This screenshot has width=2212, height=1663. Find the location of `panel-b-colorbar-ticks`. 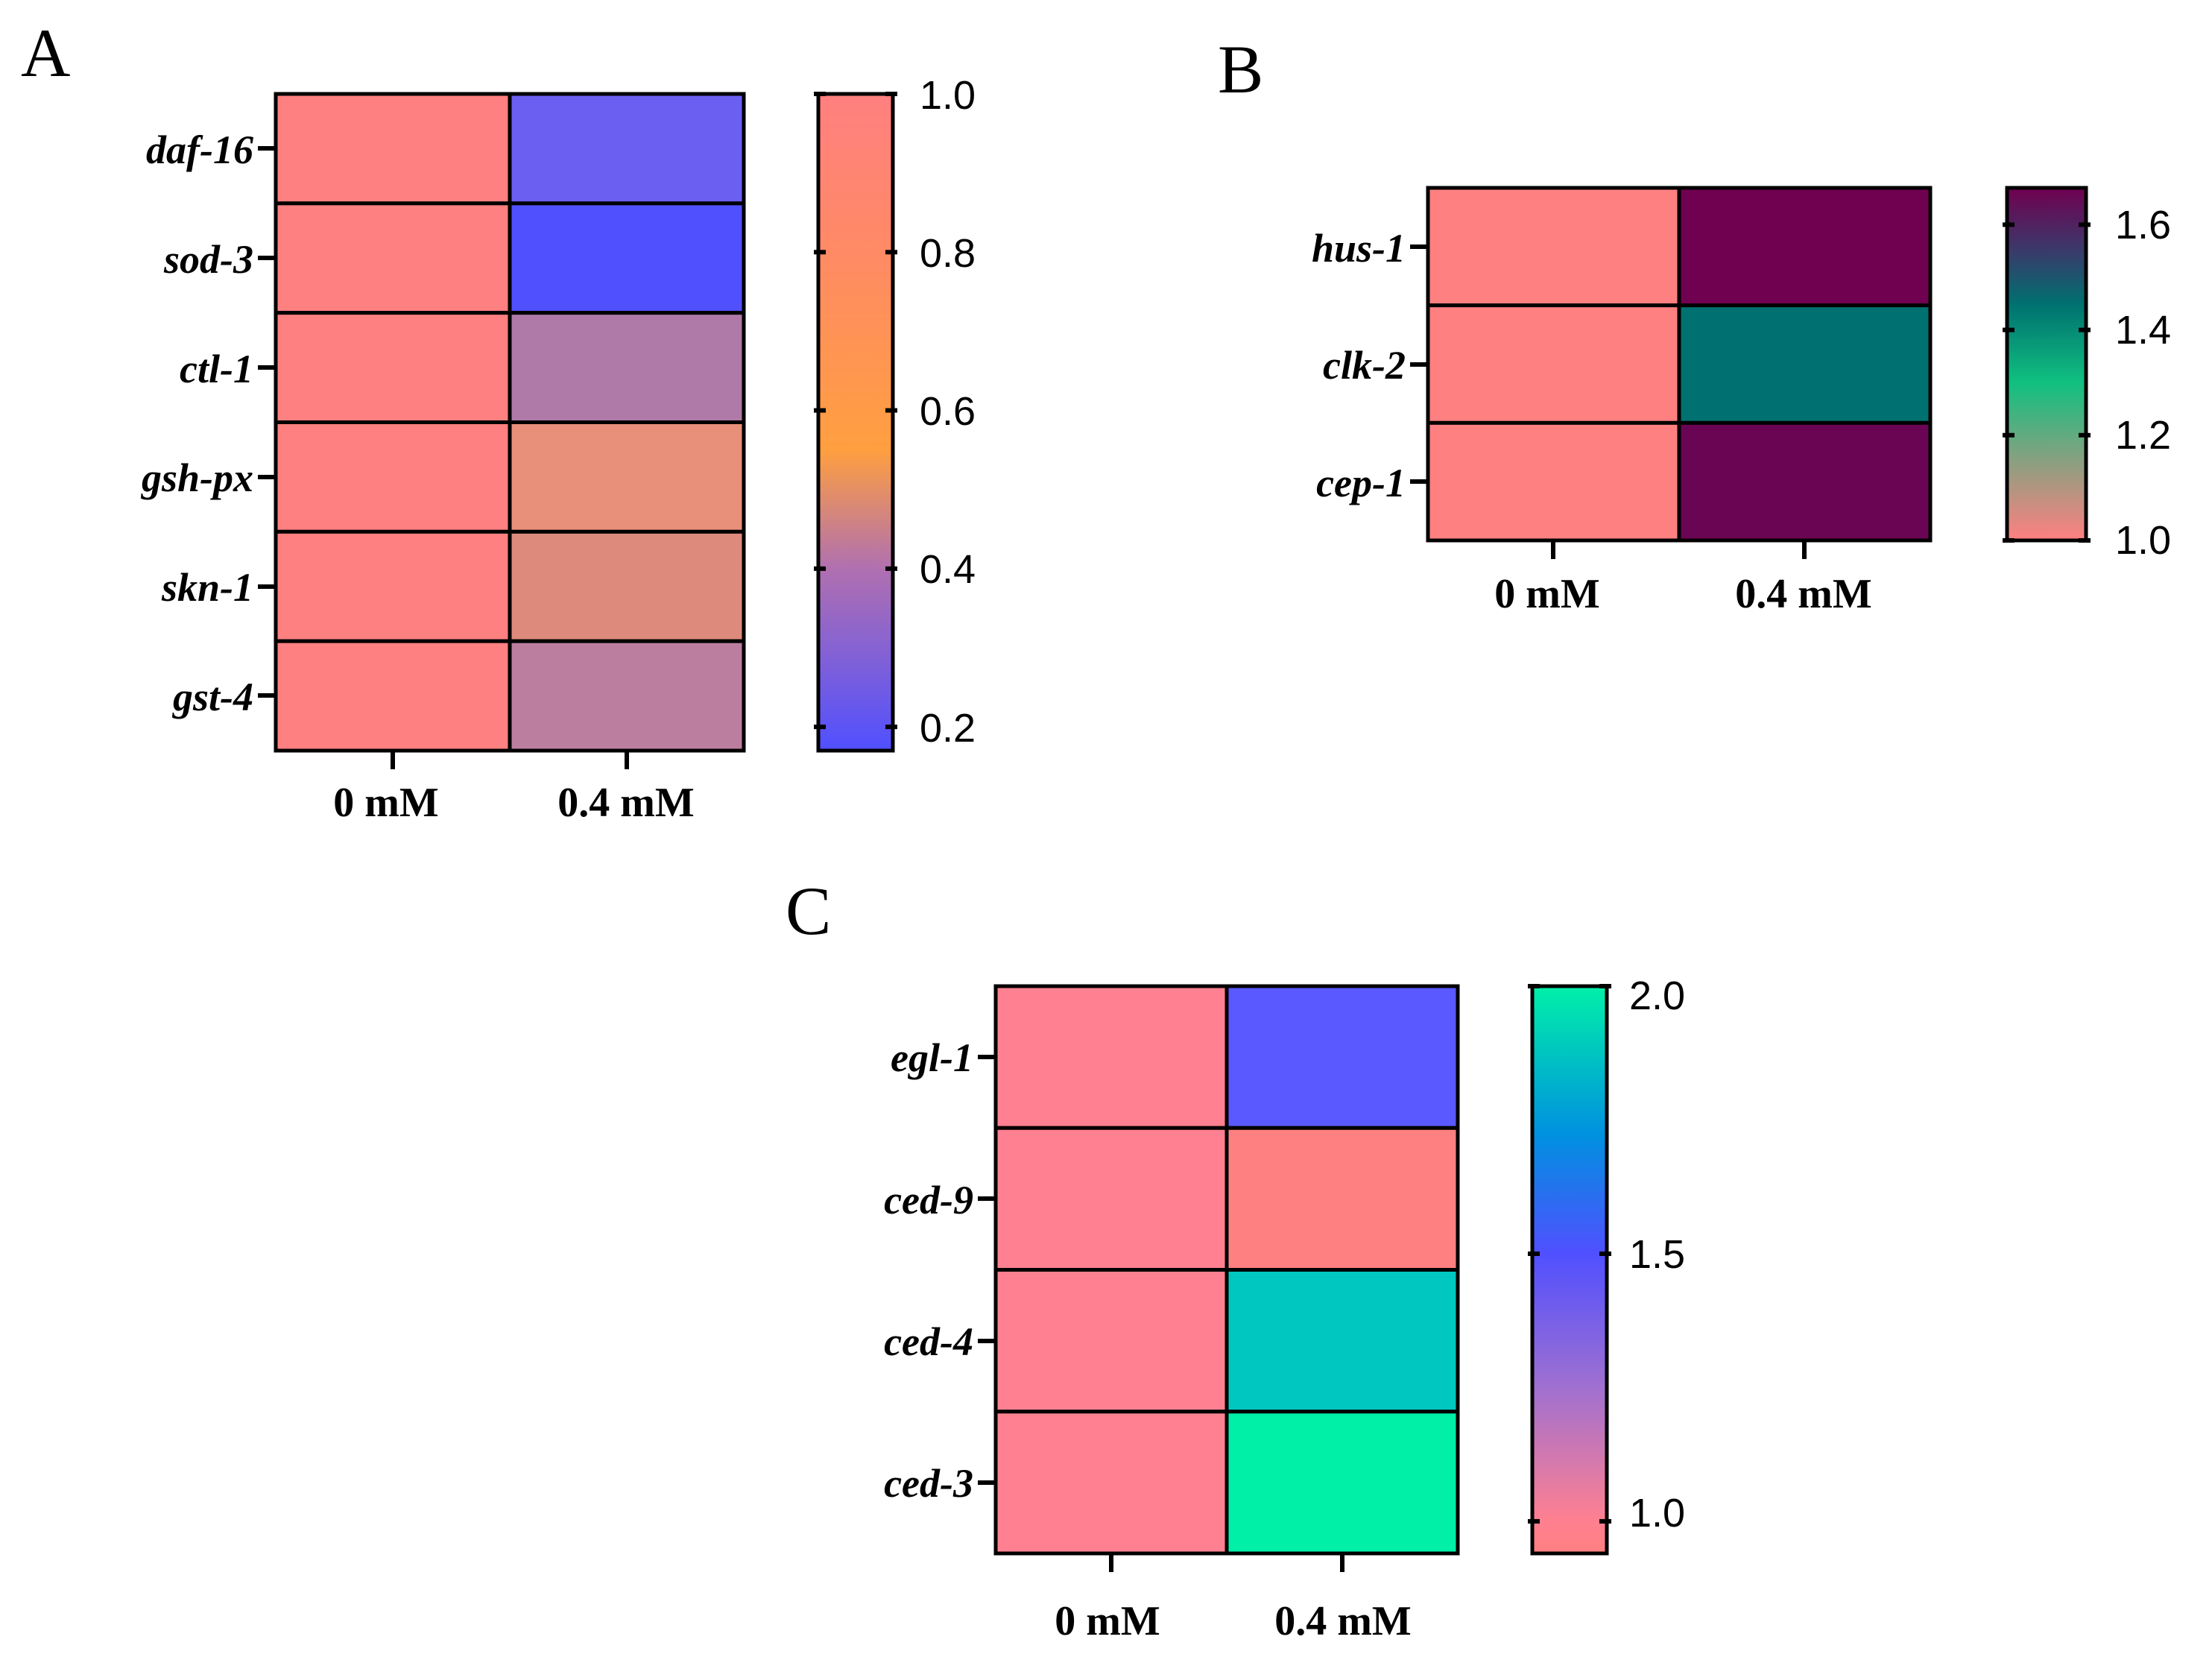

panel-b-colorbar-ticks is located at coordinates (2047, 382).